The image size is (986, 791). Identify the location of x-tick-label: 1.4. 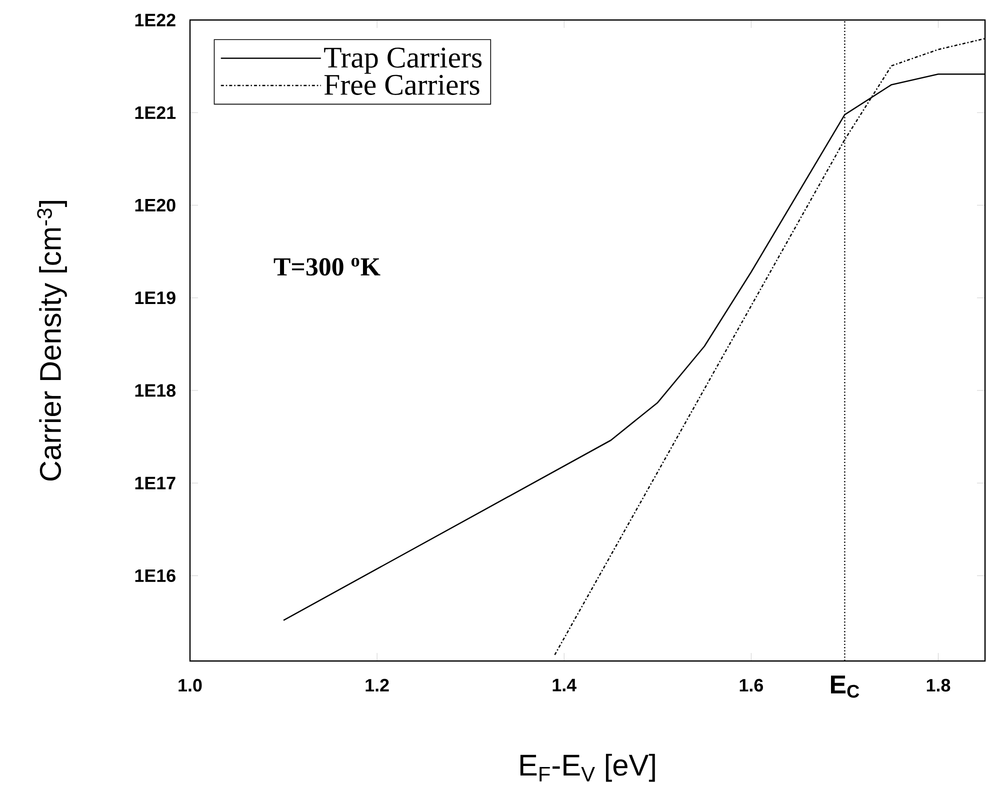
(564, 685).